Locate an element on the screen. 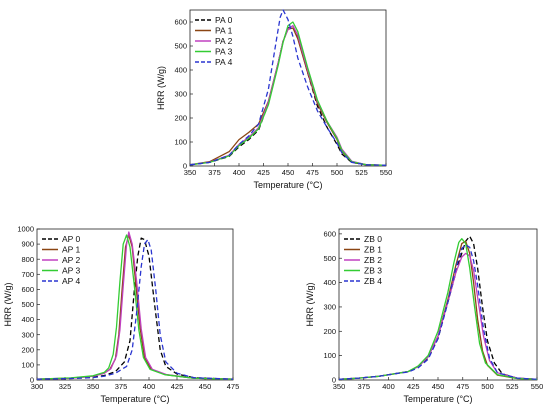 The width and height of the screenshot is (550, 414). x-tick-label: 300 is located at coordinates (37, 386).